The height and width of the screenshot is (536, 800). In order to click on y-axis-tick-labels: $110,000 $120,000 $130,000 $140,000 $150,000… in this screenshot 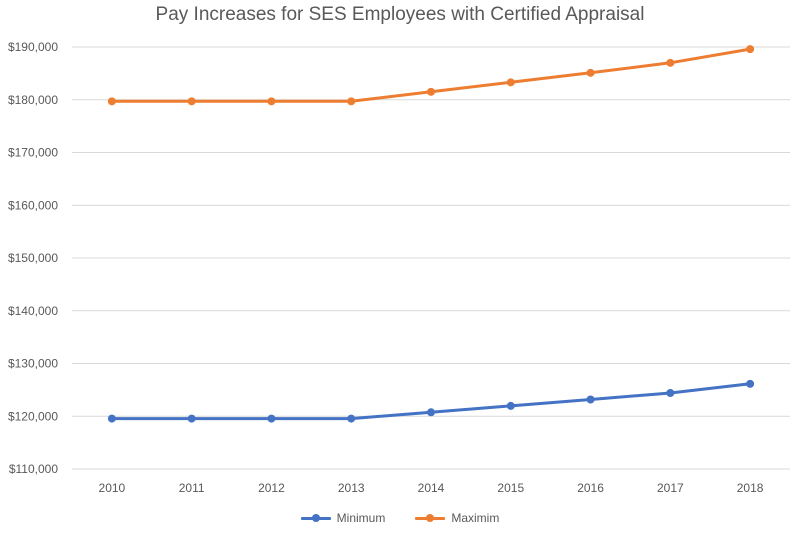, I will do `click(33, 258)`.